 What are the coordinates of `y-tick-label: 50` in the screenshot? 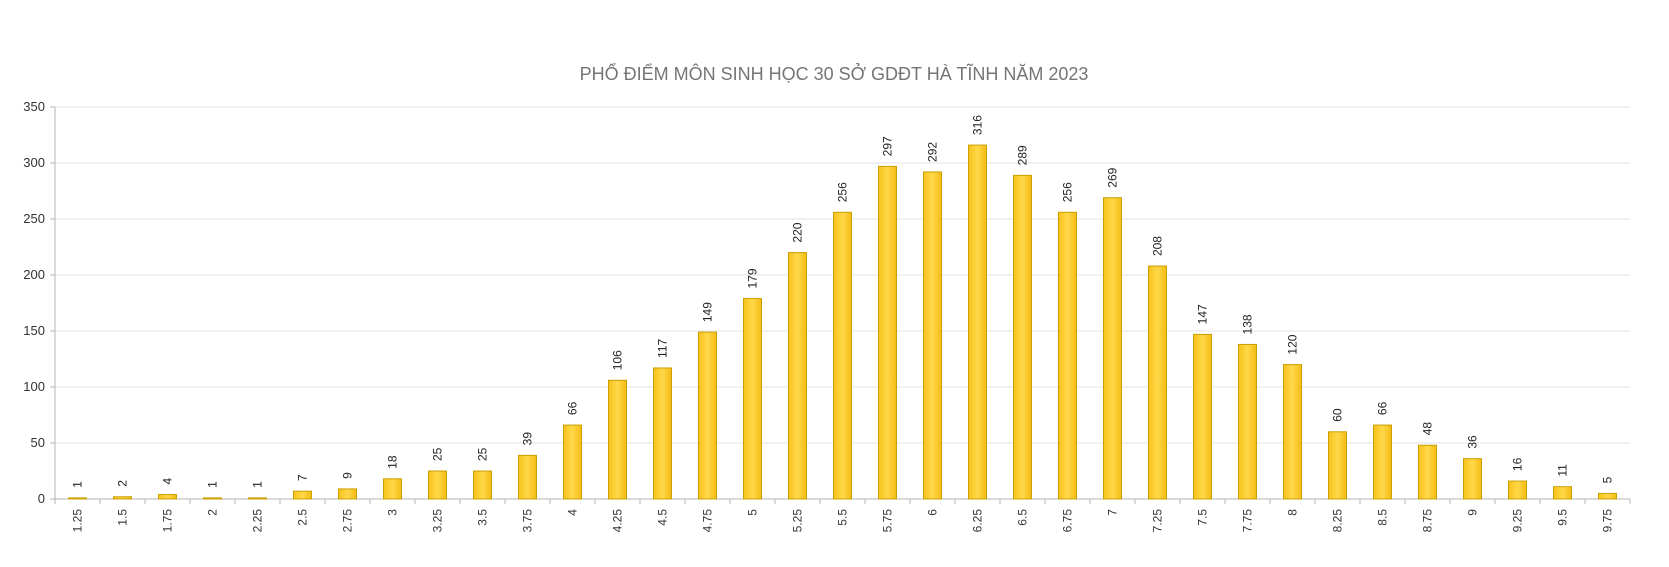 It's located at (38, 442).